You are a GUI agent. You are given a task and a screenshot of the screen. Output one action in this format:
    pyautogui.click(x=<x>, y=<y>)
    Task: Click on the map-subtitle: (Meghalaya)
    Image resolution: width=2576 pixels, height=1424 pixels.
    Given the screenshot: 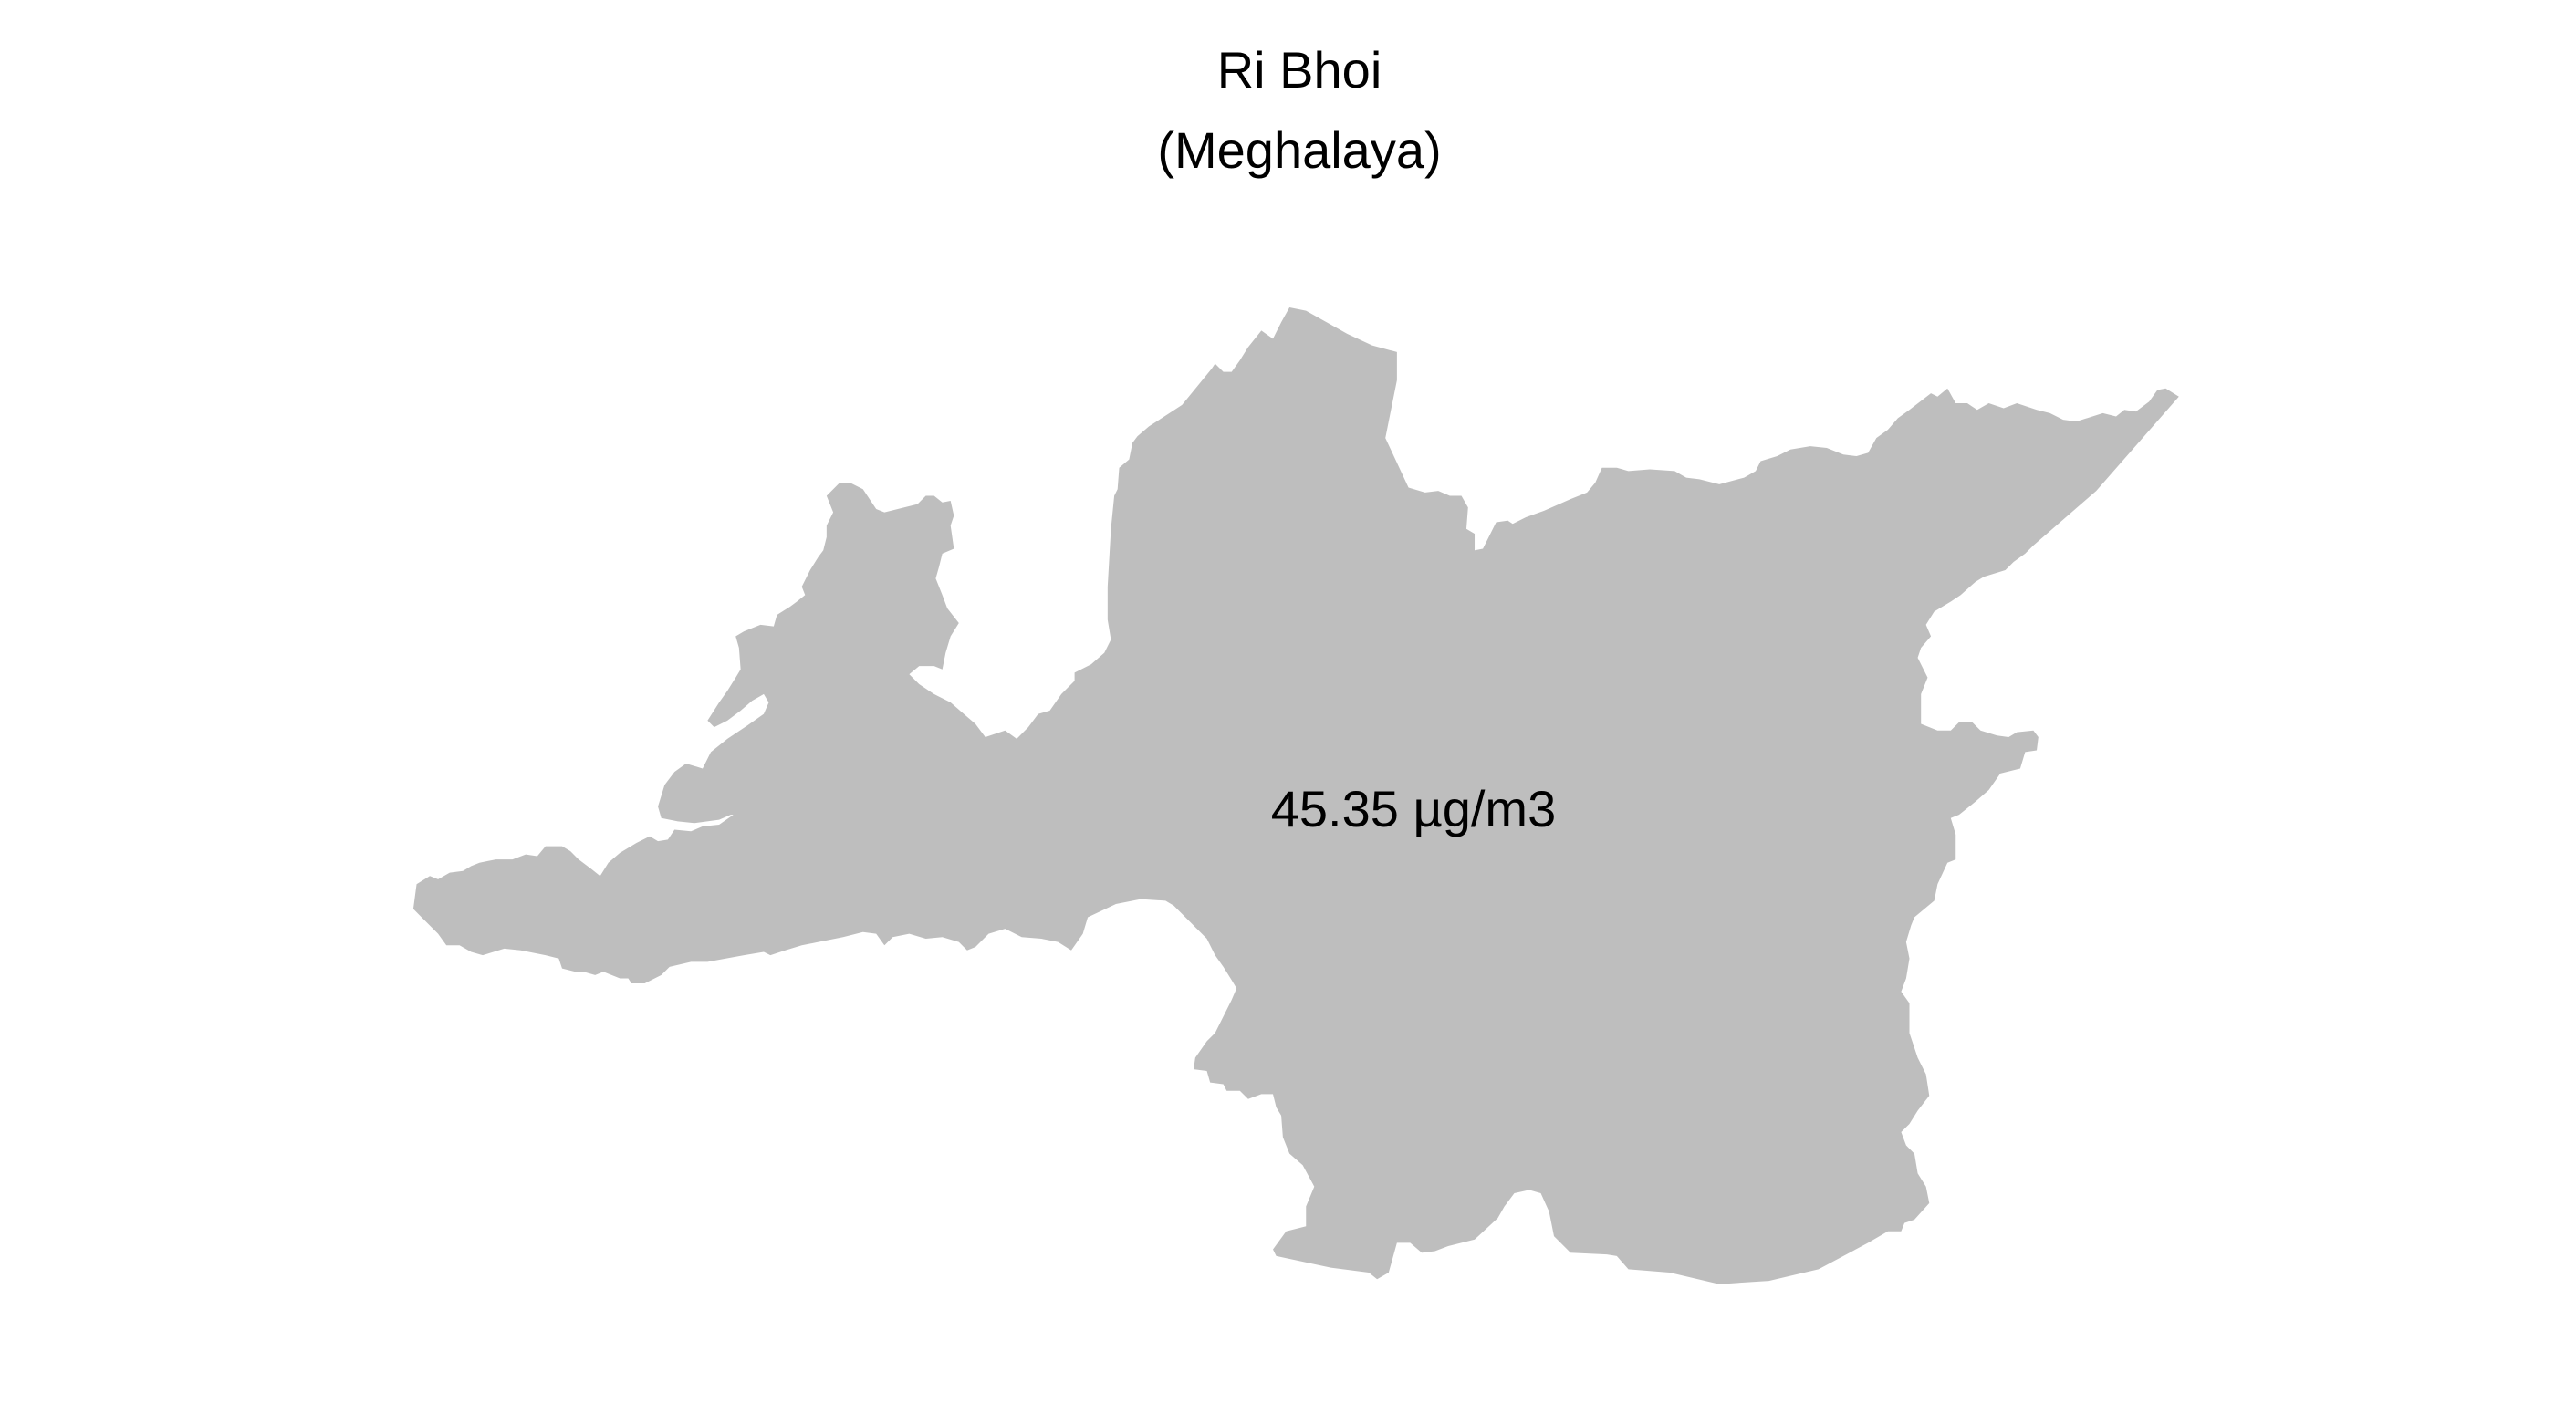 What is the action you would take?
    pyautogui.click(x=1299, y=150)
    